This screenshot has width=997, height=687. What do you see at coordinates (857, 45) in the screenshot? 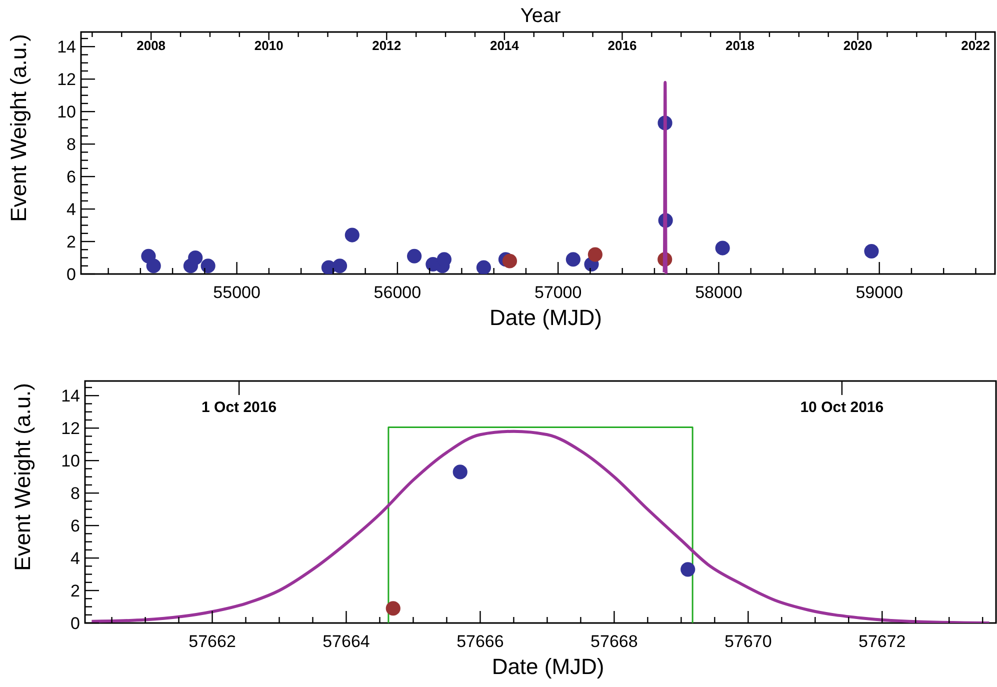
I see `x2-tick-label: 2020` at bounding box center [857, 45].